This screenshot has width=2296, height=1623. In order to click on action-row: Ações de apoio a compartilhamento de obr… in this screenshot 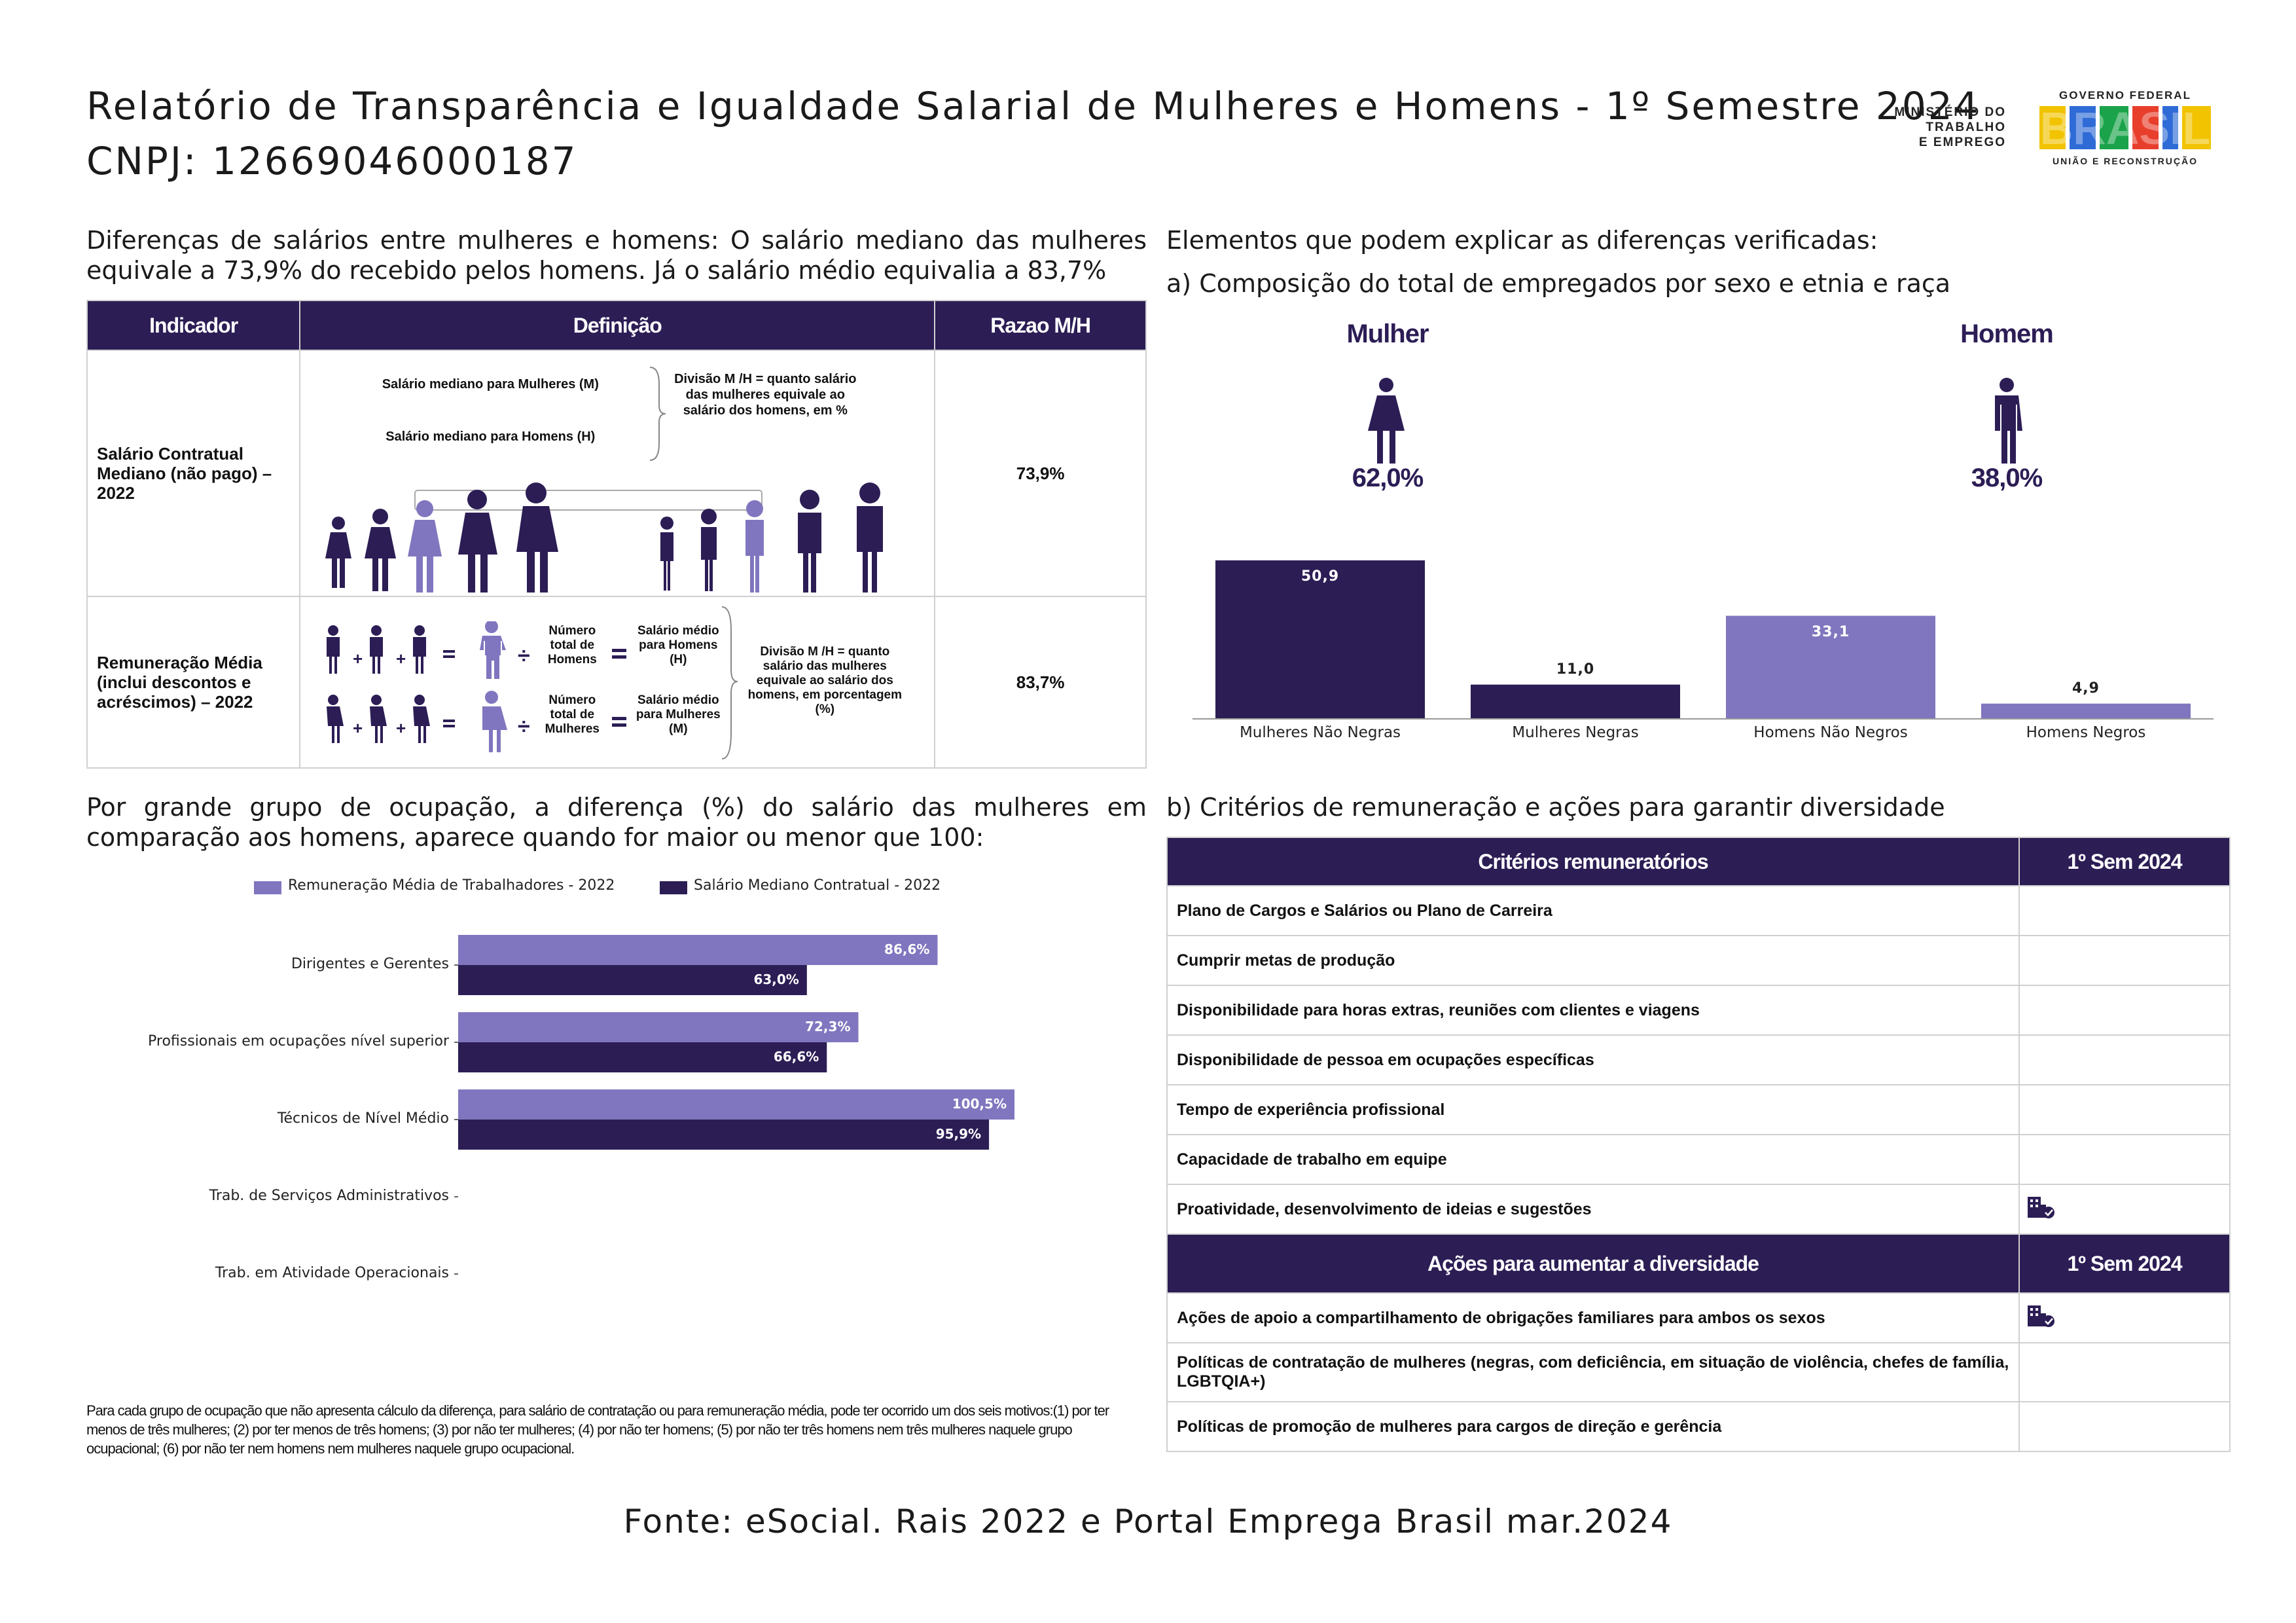, I will do `click(1698, 1317)`.